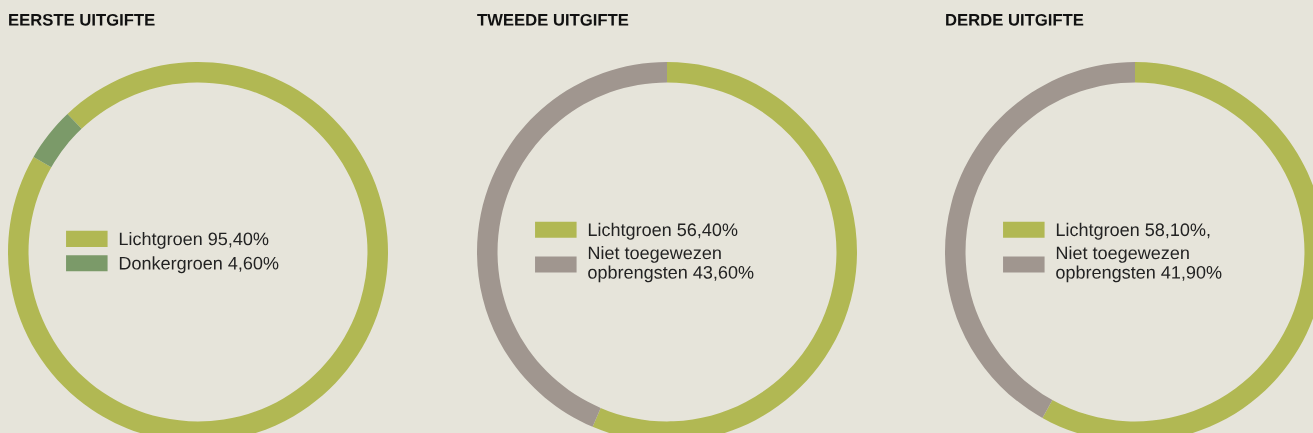  What do you see at coordinates (1015, 19) in the screenshot?
I see `chart-title: DERDE UITGIFTE` at bounding box center [1015, 19].